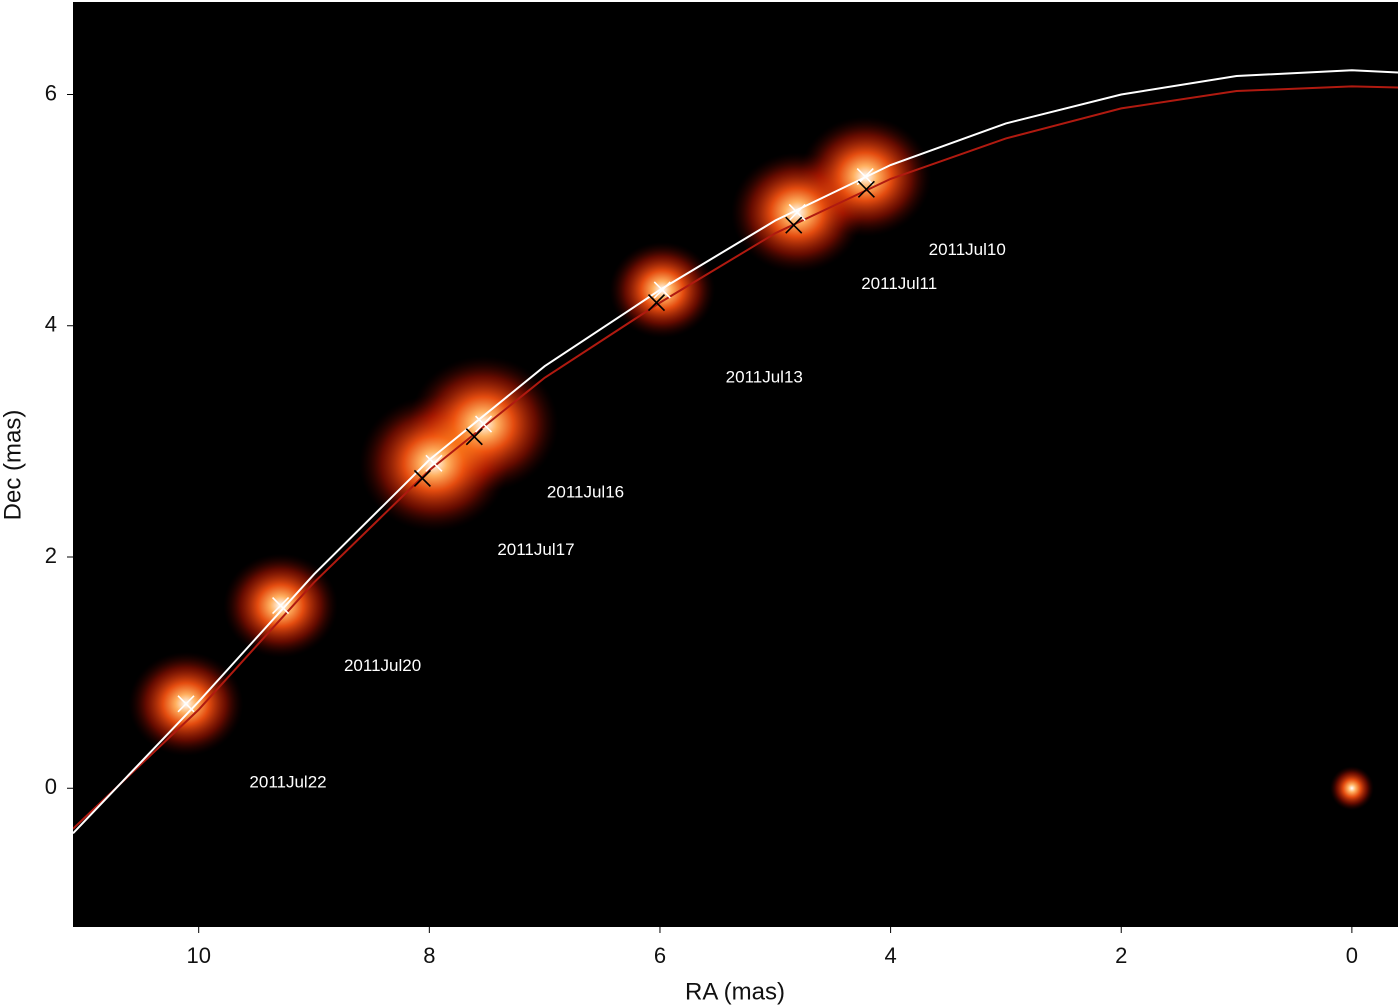  Describe the element at coordinates (198, 955) in the screenshot. I see `x-tick-label: 10` at that location.